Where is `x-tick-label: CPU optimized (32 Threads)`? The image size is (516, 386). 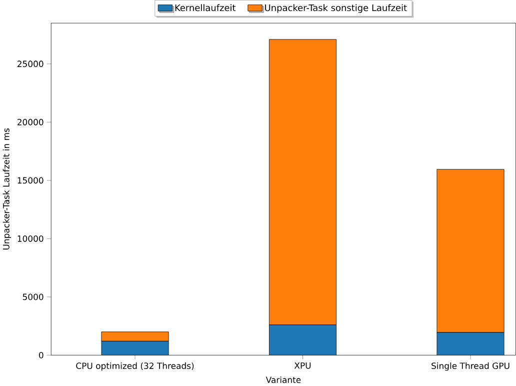
x-tick-label: CPU optimized (32 Threads) is located at coordinates (135, 366).